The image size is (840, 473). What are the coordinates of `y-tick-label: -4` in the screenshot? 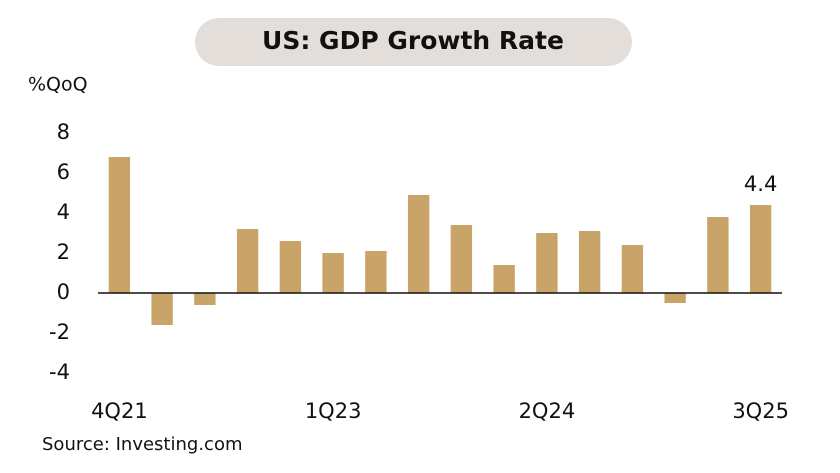 It's located at (59, 372).